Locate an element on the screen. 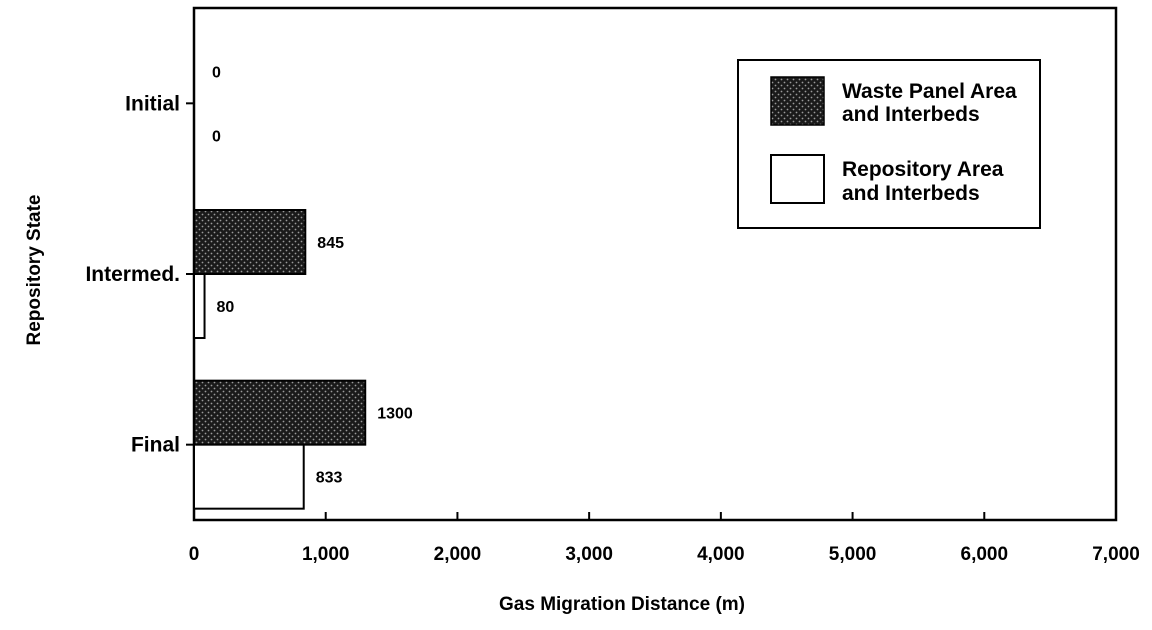  x-tick-label: 7,000 is located at coordinates (1116, 554).